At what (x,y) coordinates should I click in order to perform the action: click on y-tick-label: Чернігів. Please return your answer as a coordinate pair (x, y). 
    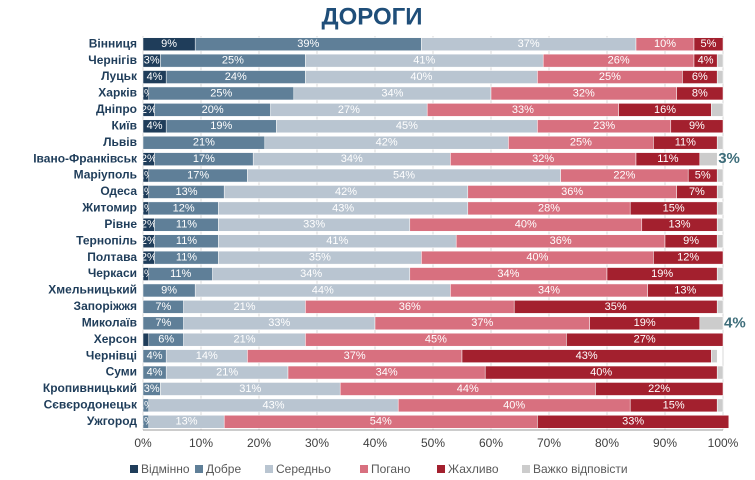
    Looking at the image, I should click on (112, 60).